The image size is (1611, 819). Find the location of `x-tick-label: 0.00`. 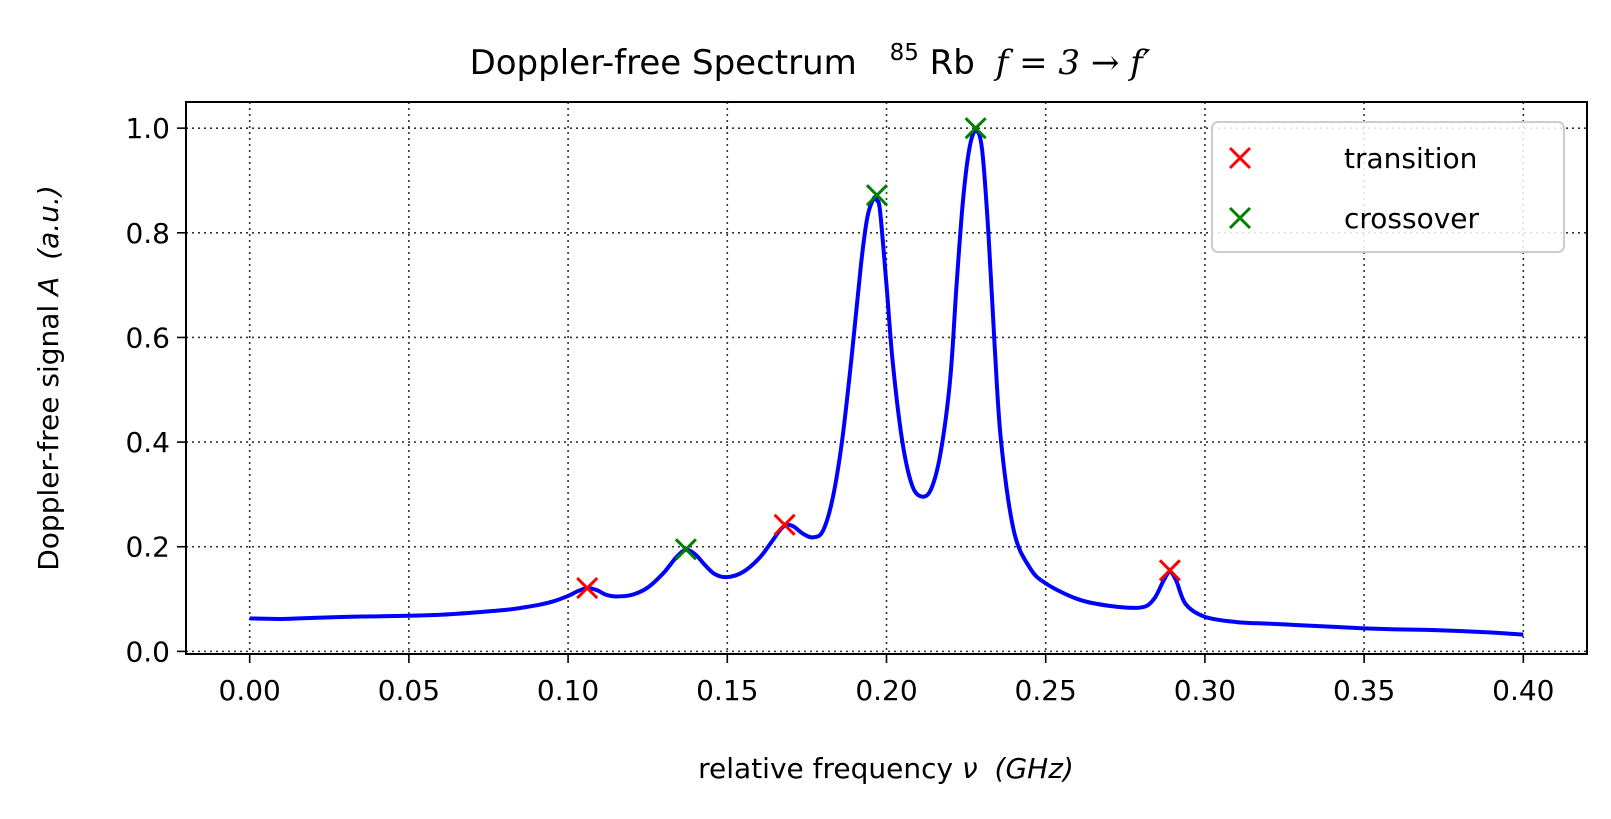

x-tick-label: 0.00 is located at coordinates (250, 690).